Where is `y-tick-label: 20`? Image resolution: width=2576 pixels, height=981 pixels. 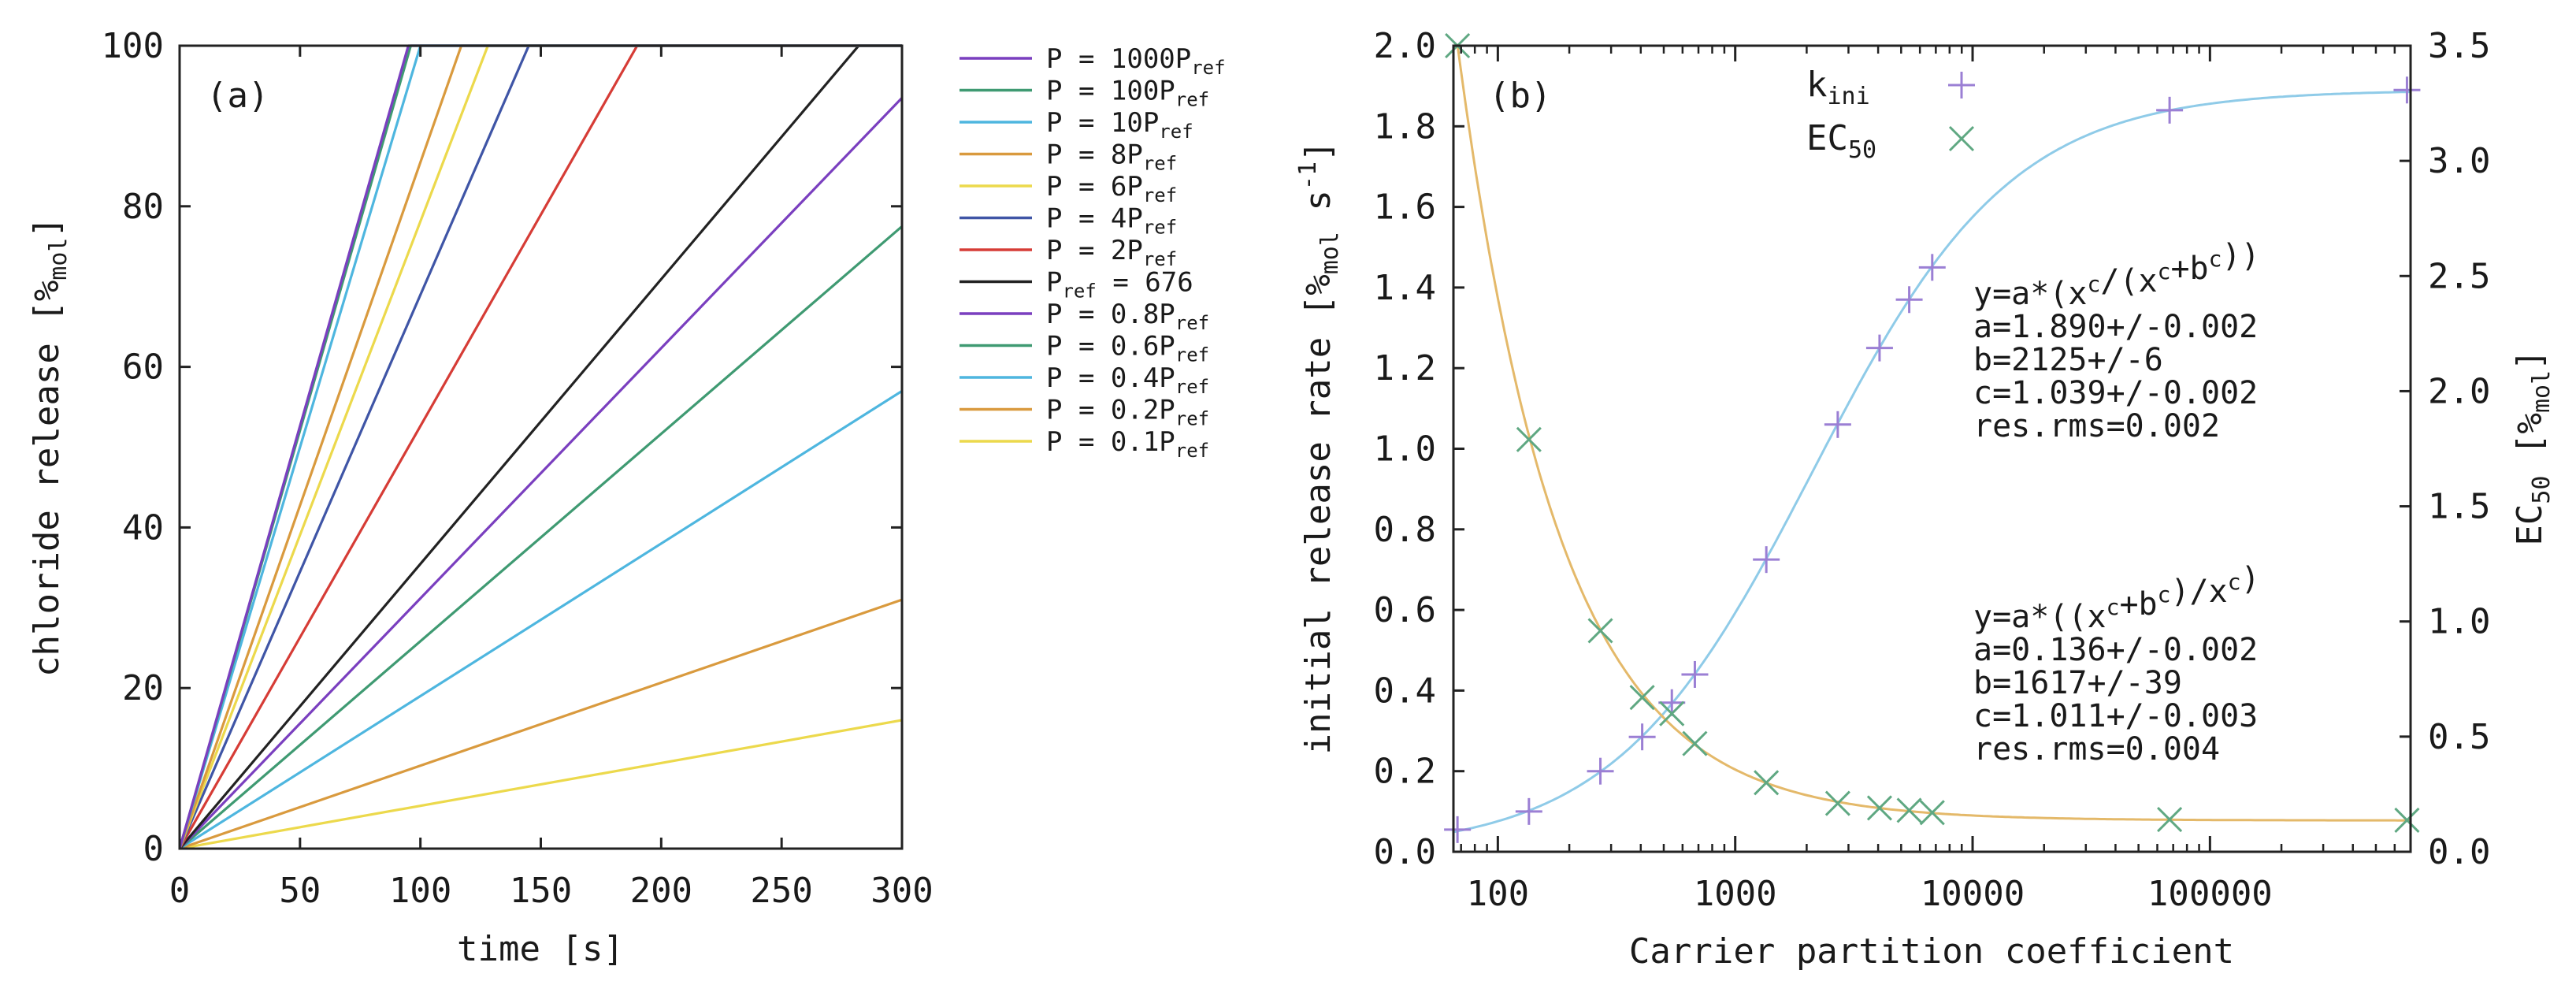 y-tick-label: 20 is located at coordinates (143, 688).